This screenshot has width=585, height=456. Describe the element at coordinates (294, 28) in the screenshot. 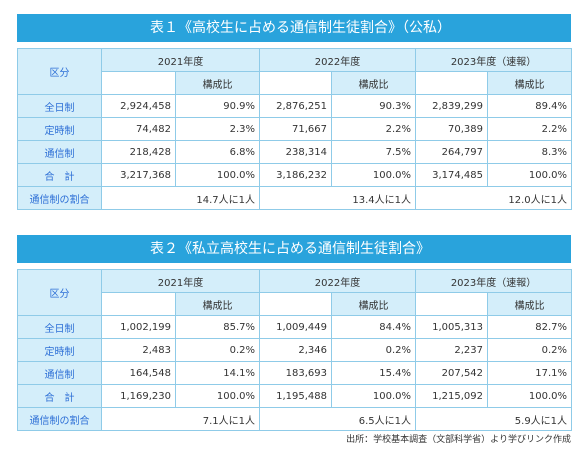

I see `table-1-title: 表１《高校生に占める通信制生徒割合》（公私）` at that location.